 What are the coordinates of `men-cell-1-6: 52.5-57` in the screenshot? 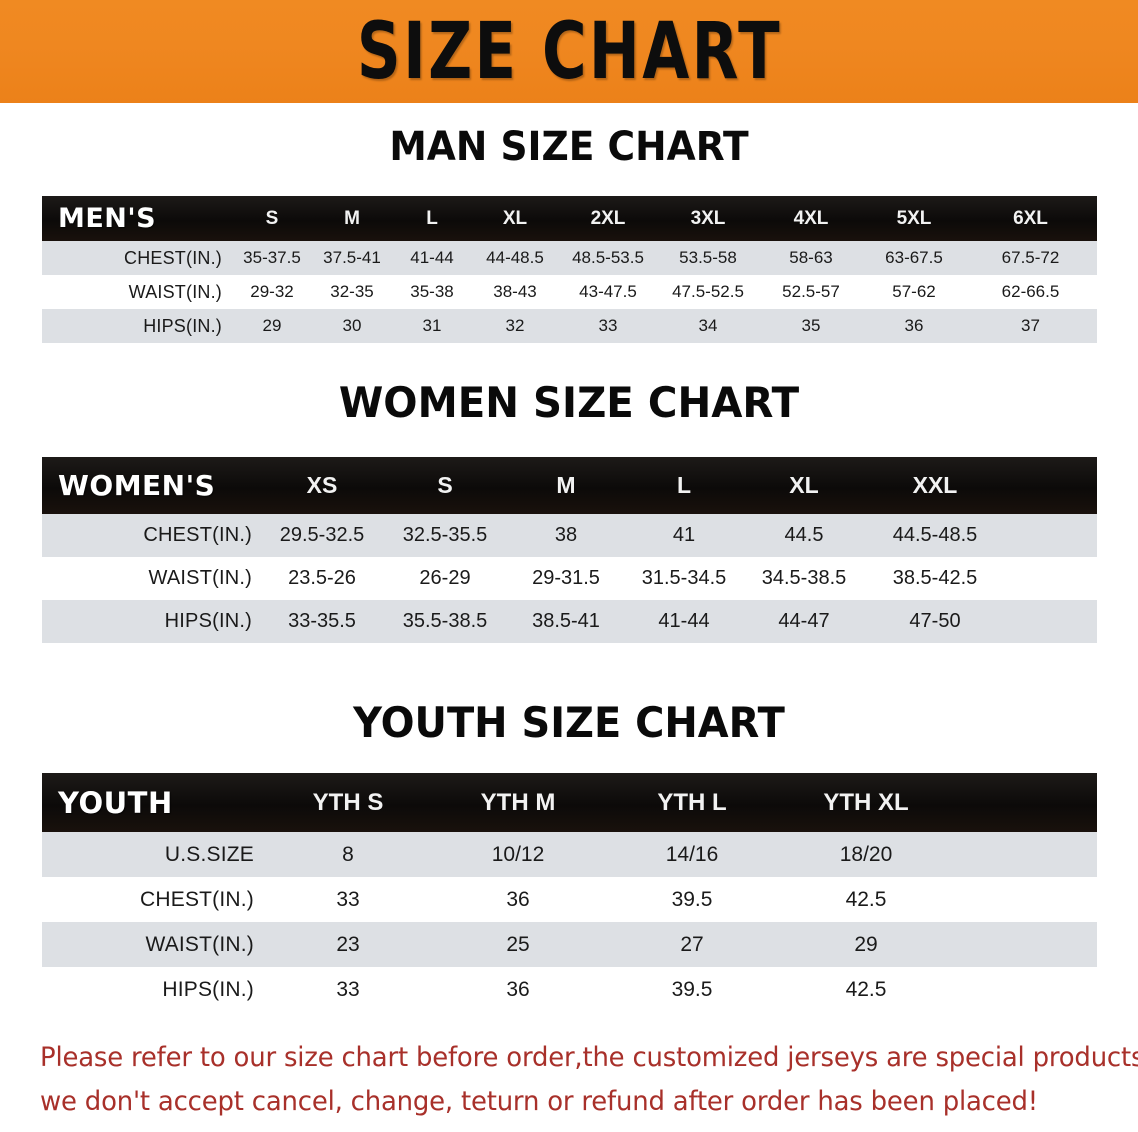 It's located at (811, 291).